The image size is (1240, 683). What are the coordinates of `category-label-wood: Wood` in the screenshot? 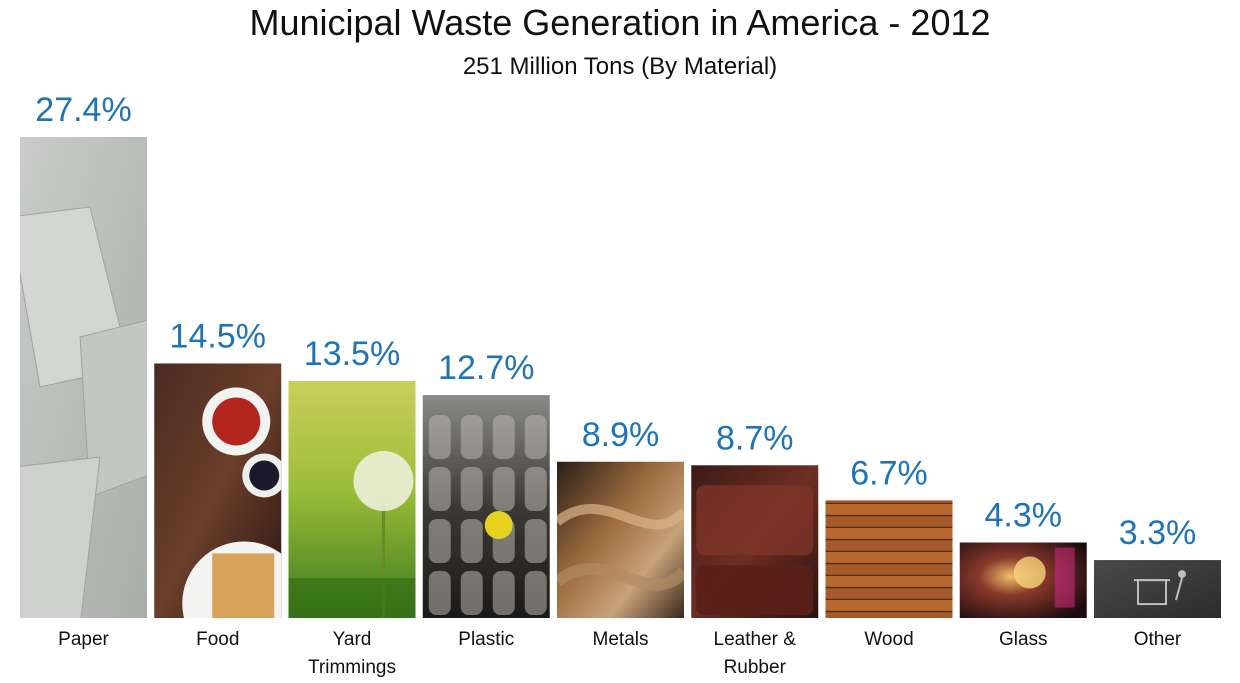 It's located at (888, 639).